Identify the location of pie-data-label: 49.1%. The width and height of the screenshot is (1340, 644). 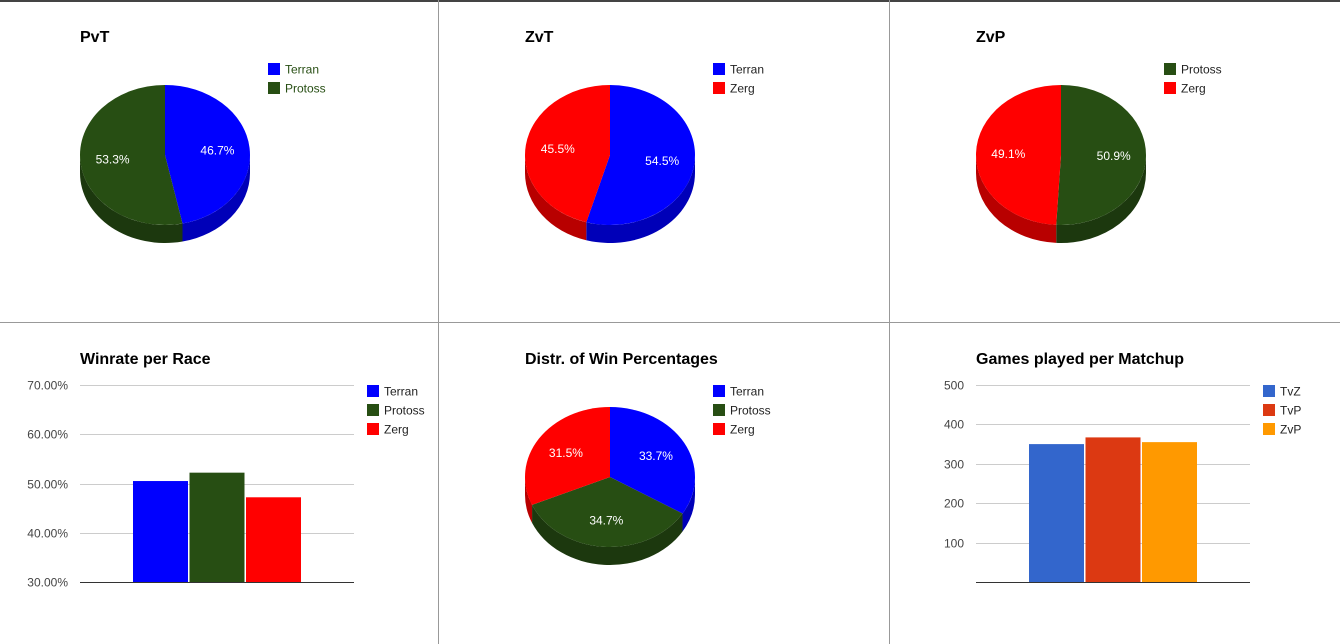
(1008, 154).